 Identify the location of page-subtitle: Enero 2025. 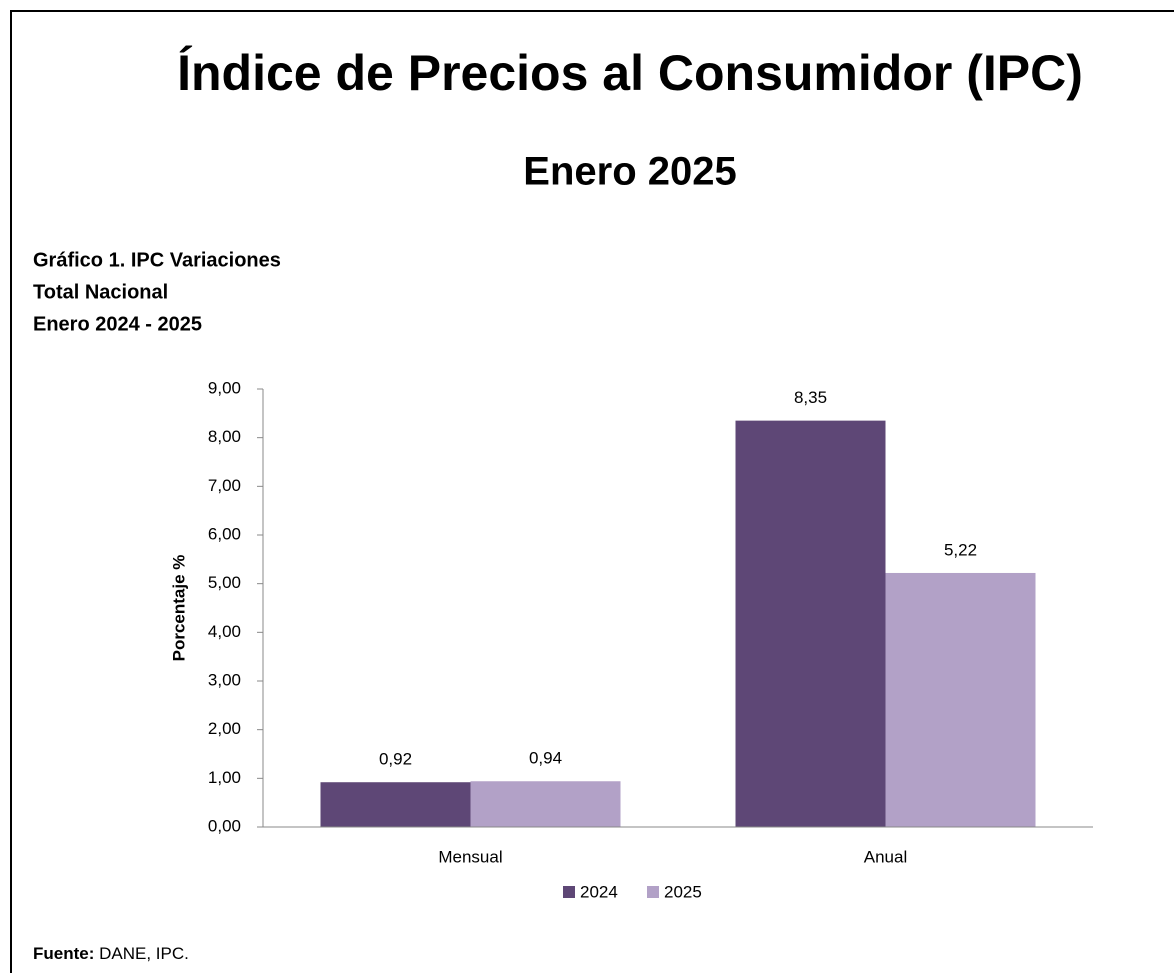
(629, 172).